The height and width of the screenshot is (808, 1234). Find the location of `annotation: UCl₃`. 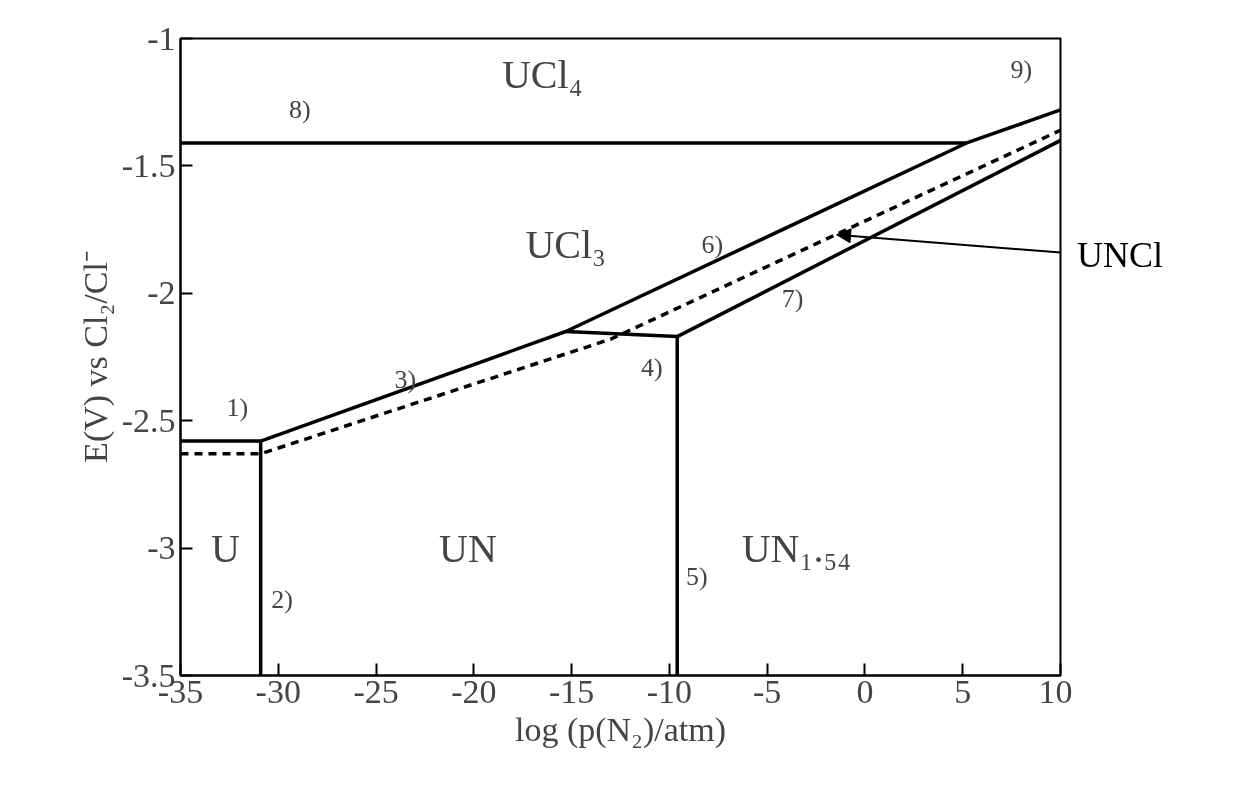

annotation: UCl₃ is located at coordinates (566, 245).